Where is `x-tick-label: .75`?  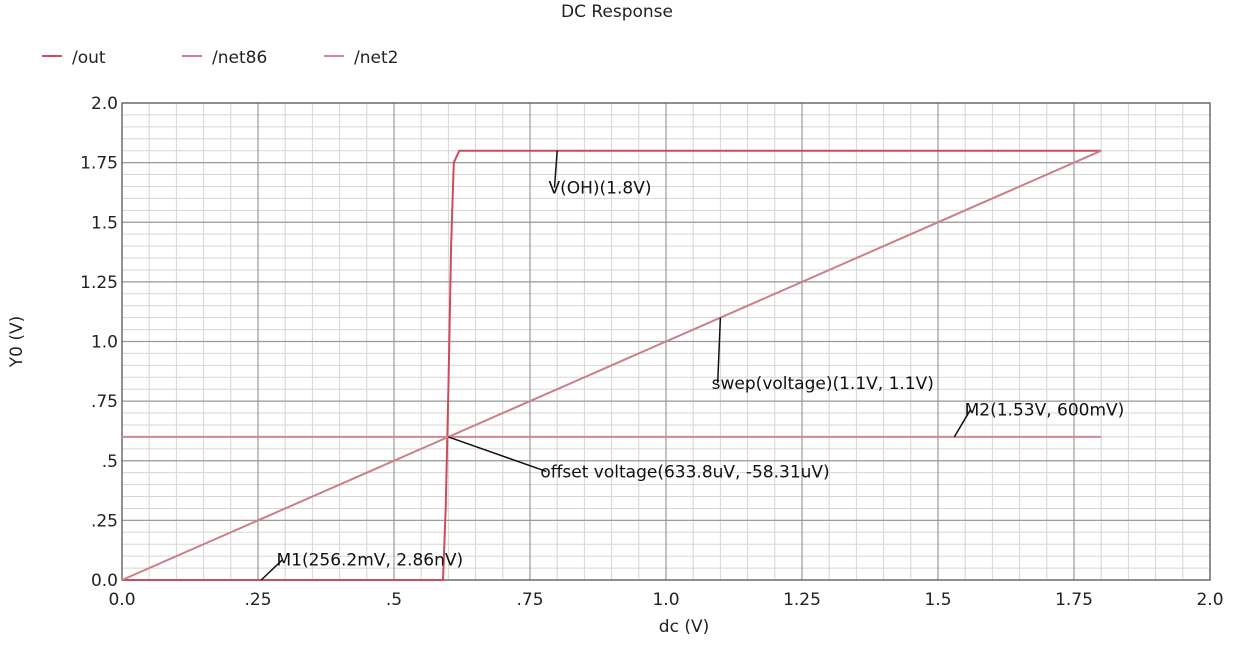
x-tick-label: .75 is located at coordinates (529, 600).